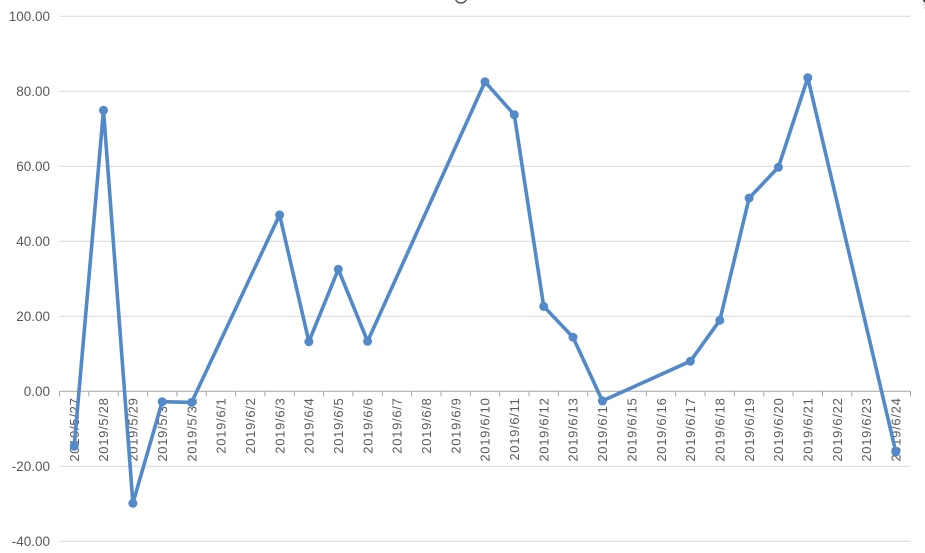 The image size is (925, 553). Describe the element at coordinates (690, 430) in the screenshot. I see `svg-text: 2019/6/17` at that location.